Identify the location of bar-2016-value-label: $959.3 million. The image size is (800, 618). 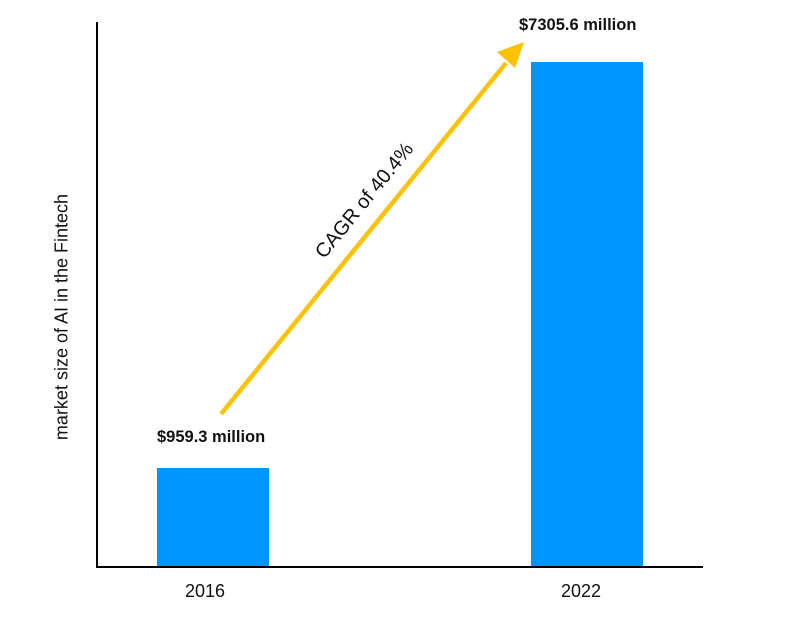
(211, 437).